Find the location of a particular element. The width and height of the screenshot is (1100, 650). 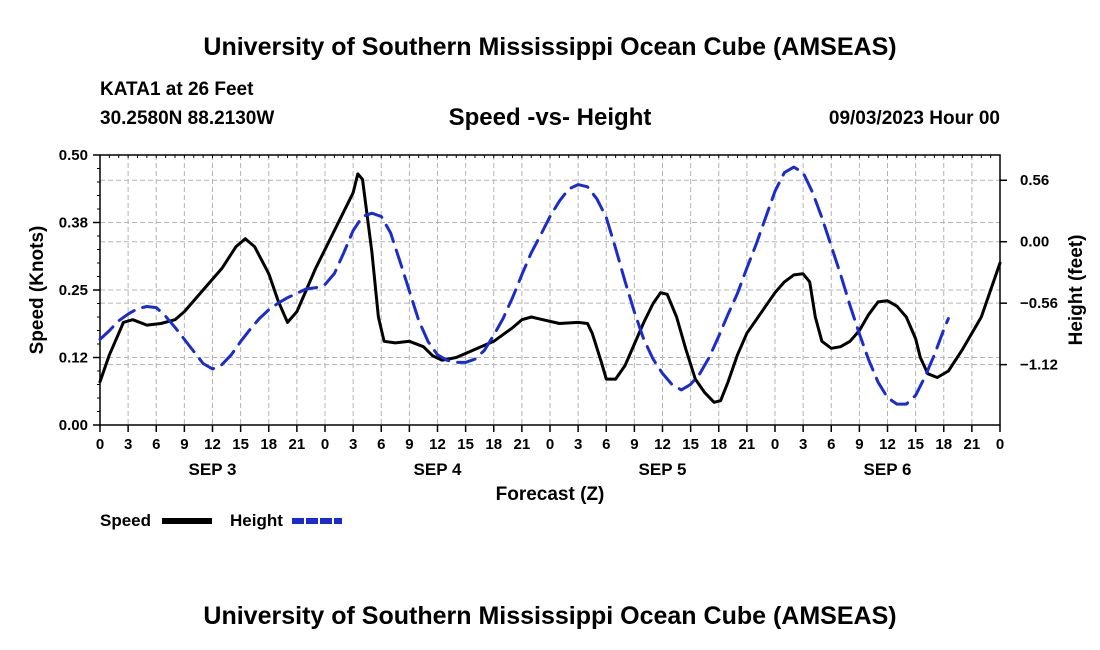

x-day-label: SEP 6 is located at coordinates (888, 469).